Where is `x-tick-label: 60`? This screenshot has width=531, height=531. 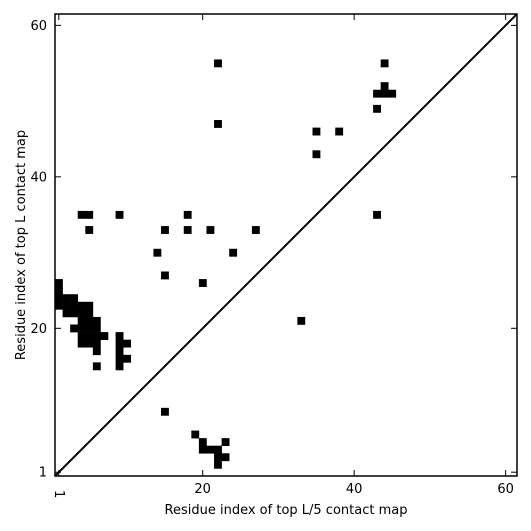
x-tick-label: 60 is located at coordinates (505, 489).